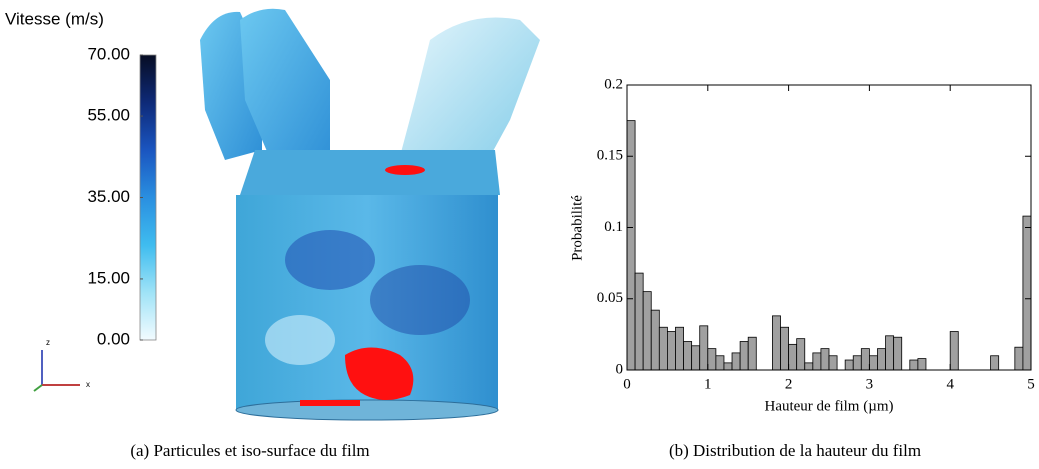 The width and height of the screenshot is (1039, 469). What do you see at coordinates (610, 156) in the screenshot?
I see `y-tick-label: 0.15` at bounding box center [610, 156].